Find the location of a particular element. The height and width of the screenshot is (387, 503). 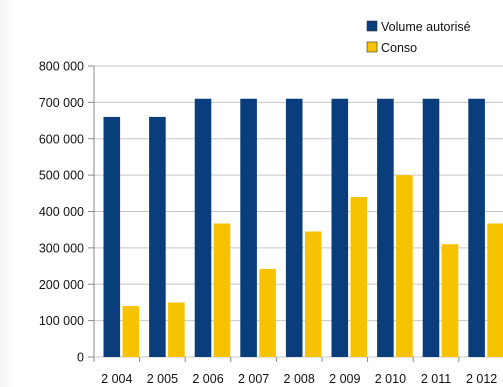

legend-swatch-conso is located at coordinates (372, 47).